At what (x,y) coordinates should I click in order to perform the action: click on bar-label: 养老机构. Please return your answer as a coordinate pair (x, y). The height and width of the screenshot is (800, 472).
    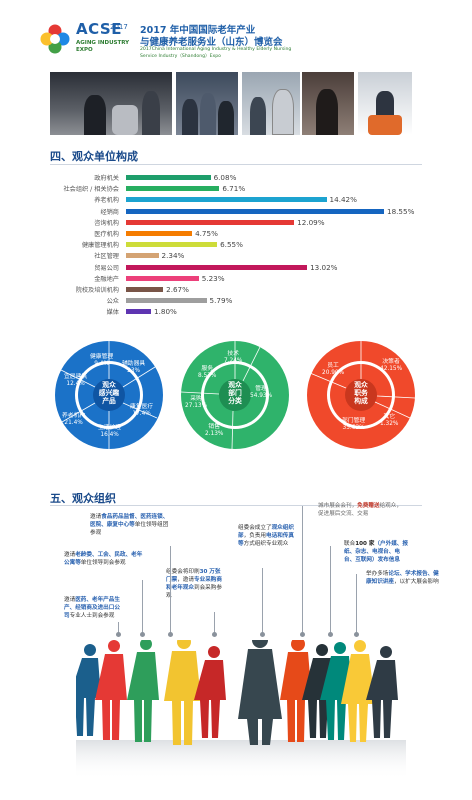
    Looking at the image, I should click on (106, 201).